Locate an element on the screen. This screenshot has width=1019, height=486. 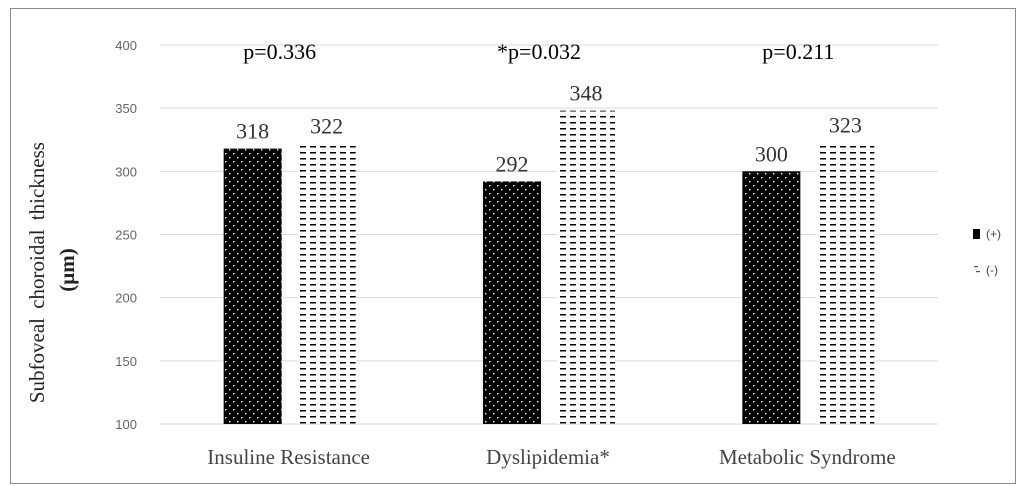
category-label: Metabolic Syndrome is located at coordinates (807, 457).